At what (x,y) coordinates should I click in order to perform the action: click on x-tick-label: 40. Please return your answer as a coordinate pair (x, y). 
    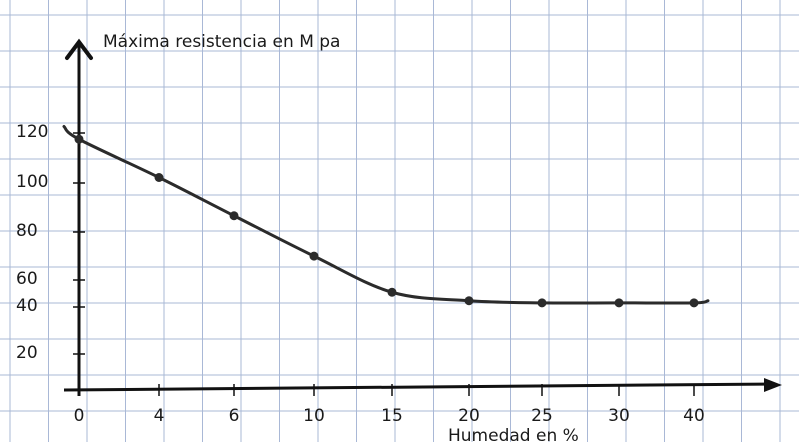
    Looking at the image, I should click on (694, 416).